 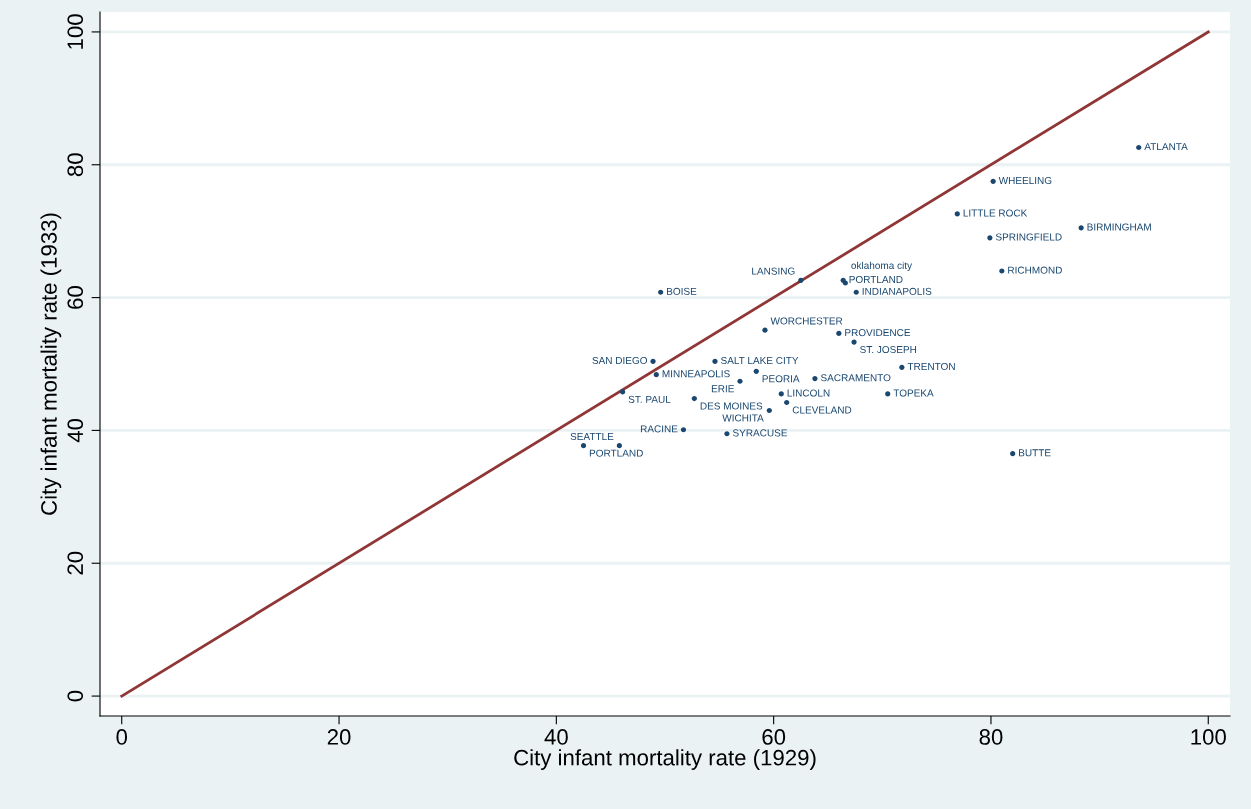 I want to click on data-label: oklahoma city, so click(x=882, y=266).